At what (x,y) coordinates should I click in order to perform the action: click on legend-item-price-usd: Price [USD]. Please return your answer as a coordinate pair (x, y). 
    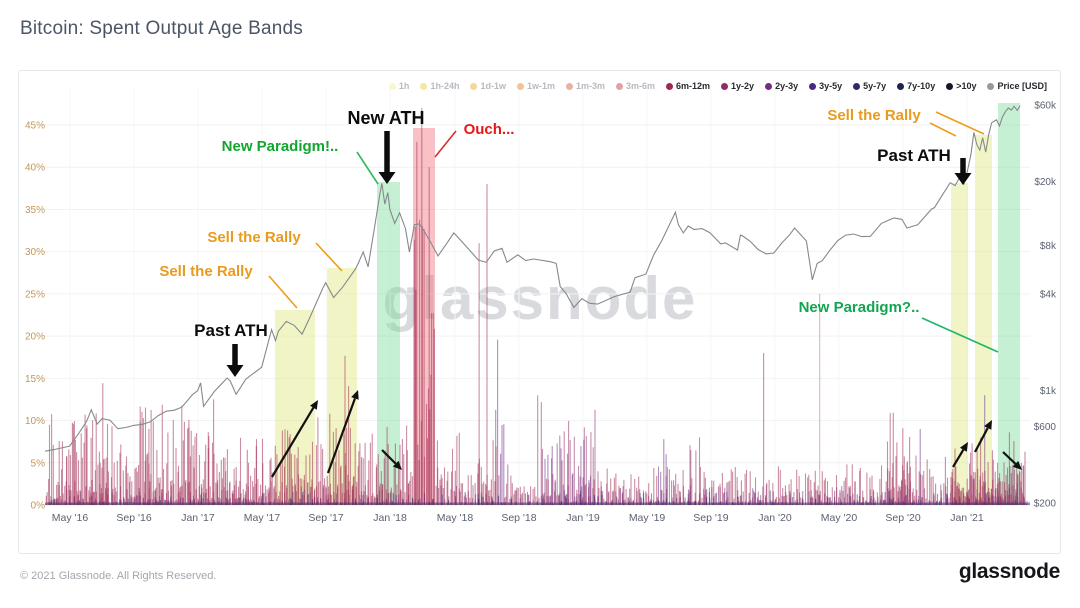
    Looking at the image, I should click on (1017, 86).